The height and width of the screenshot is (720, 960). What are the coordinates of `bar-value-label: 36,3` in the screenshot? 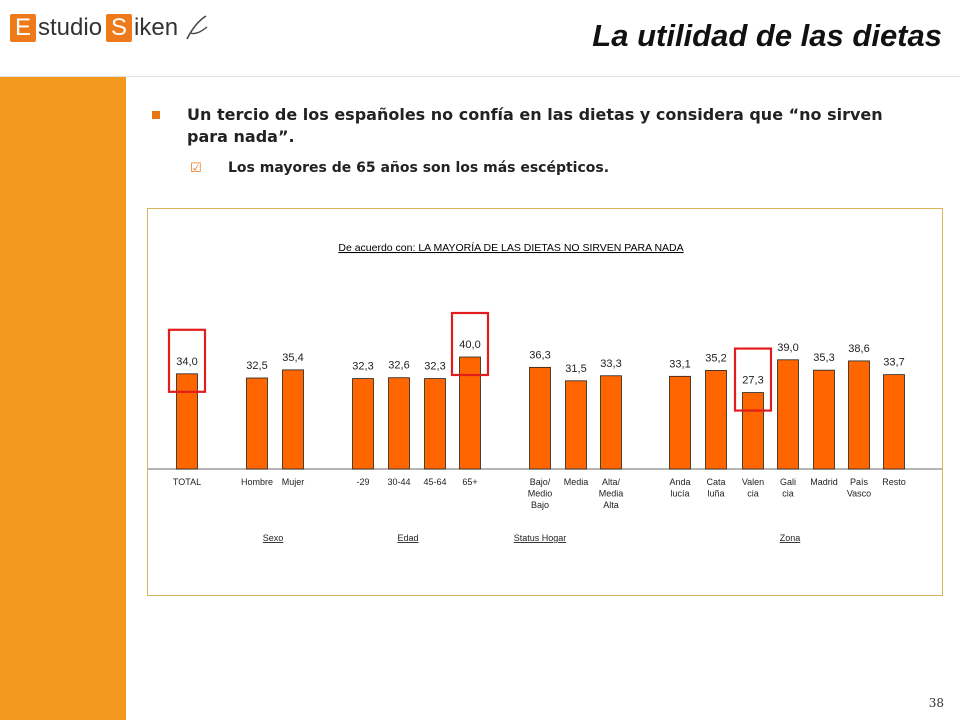 It's located at (539, 355).